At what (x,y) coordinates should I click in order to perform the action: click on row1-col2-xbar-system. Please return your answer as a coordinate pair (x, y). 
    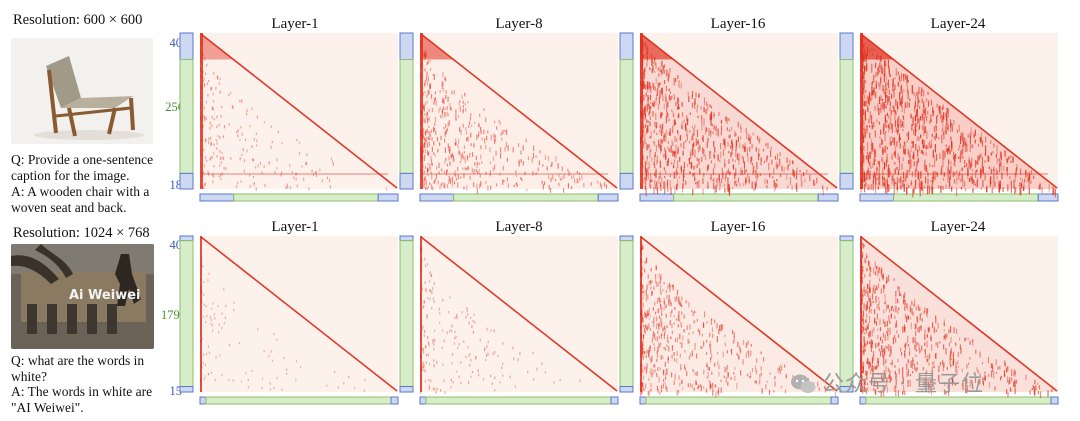
    Looking at the image, I should click on (437, 197).